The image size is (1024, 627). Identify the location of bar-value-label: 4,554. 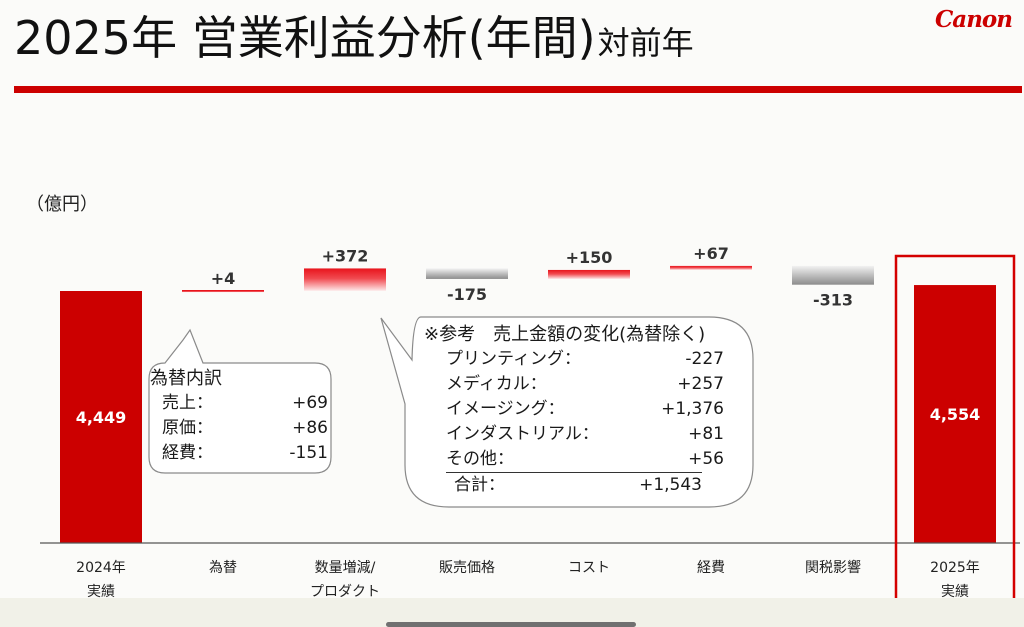
(955, 414).